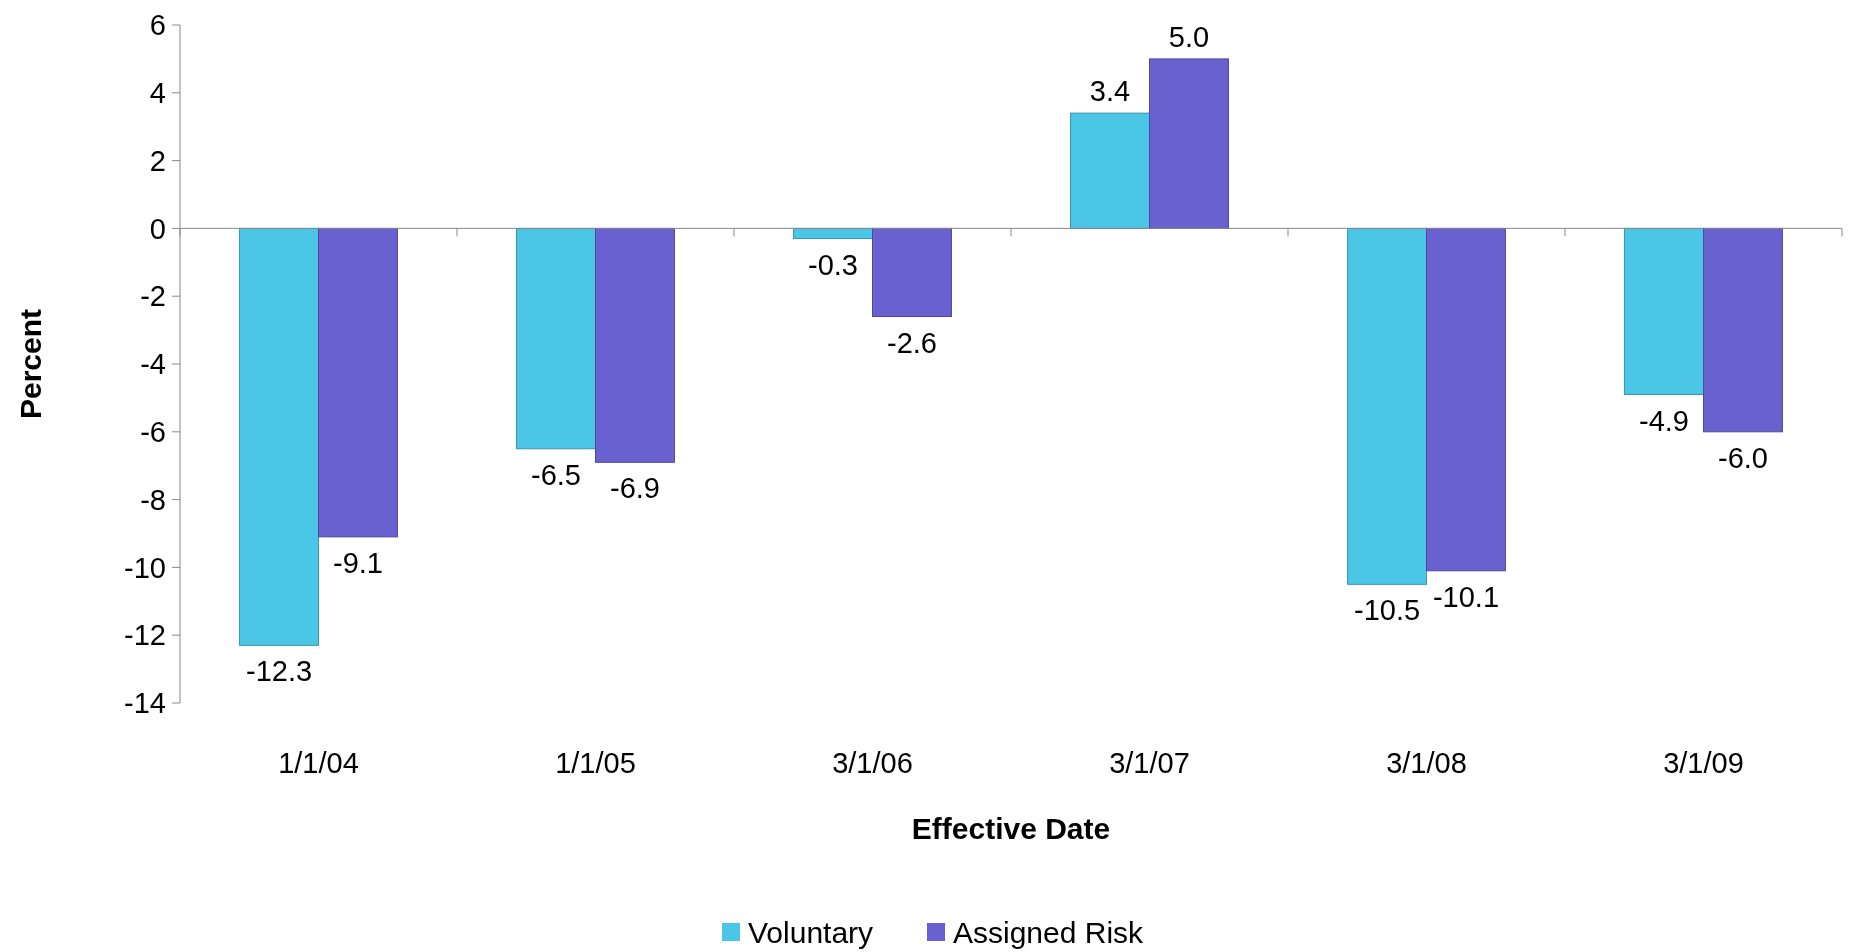  What do you see at coordinates (1011, 828) in the screenshot?
I see `x-axis-title: Effective Date` at bounding box center [1011, 828].